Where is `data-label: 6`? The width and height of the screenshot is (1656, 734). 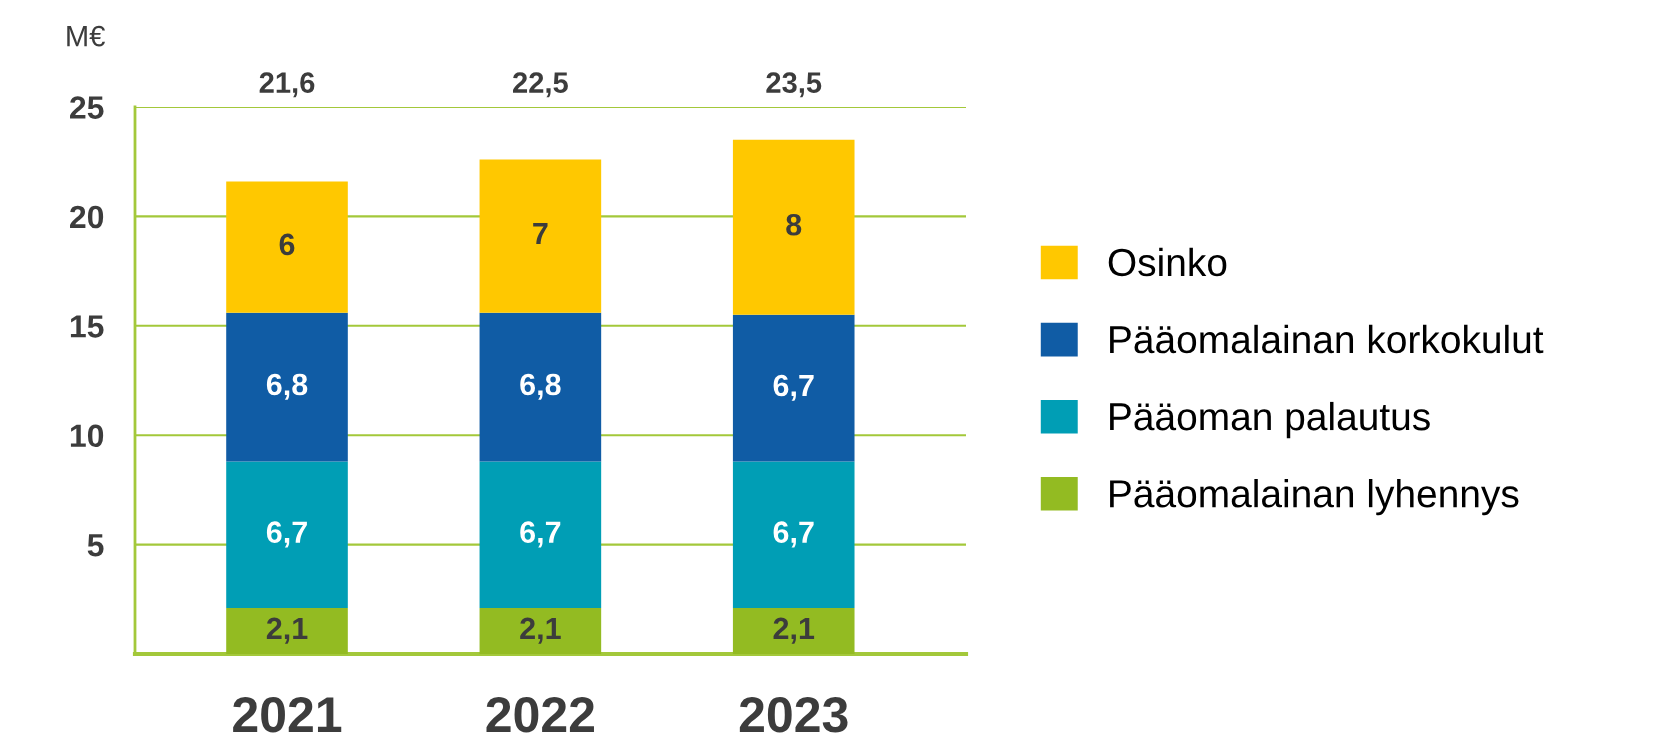 data-label: 6 is located at coordinates (287, 244).